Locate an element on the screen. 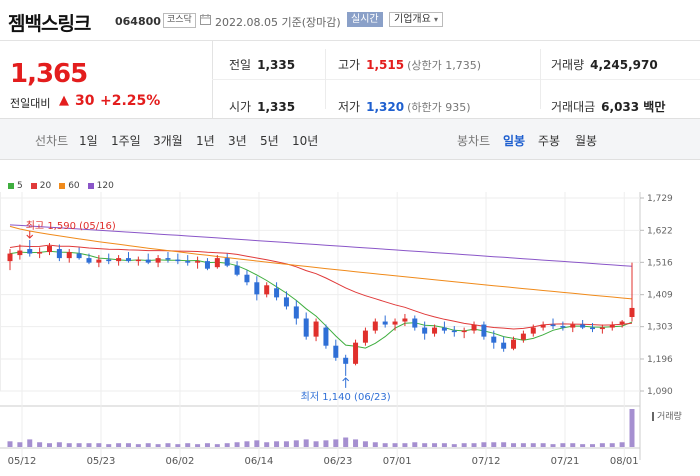  high-value: 1,515 is located at coordinates (385, 65).